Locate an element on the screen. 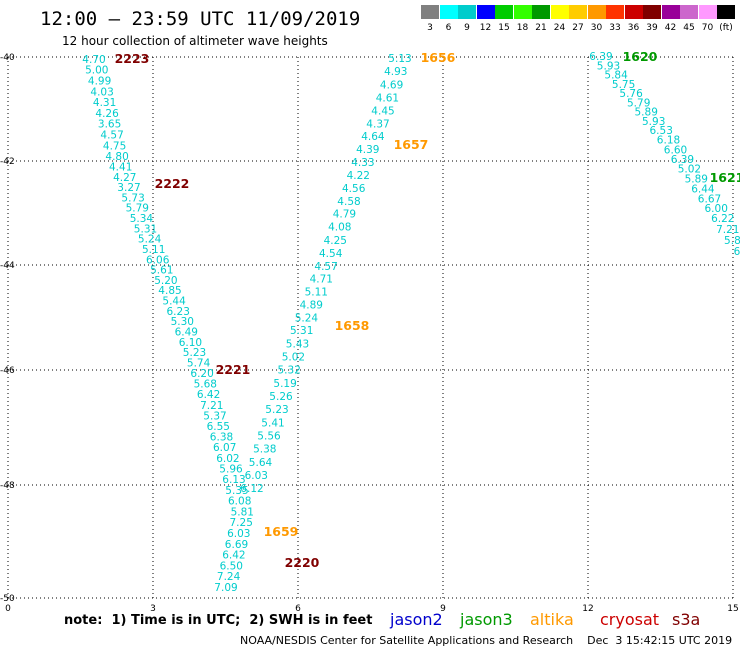 This screenshot has height=650, width=740. swh-value-track-a: 4.85 is located at coordinates (169, 291).